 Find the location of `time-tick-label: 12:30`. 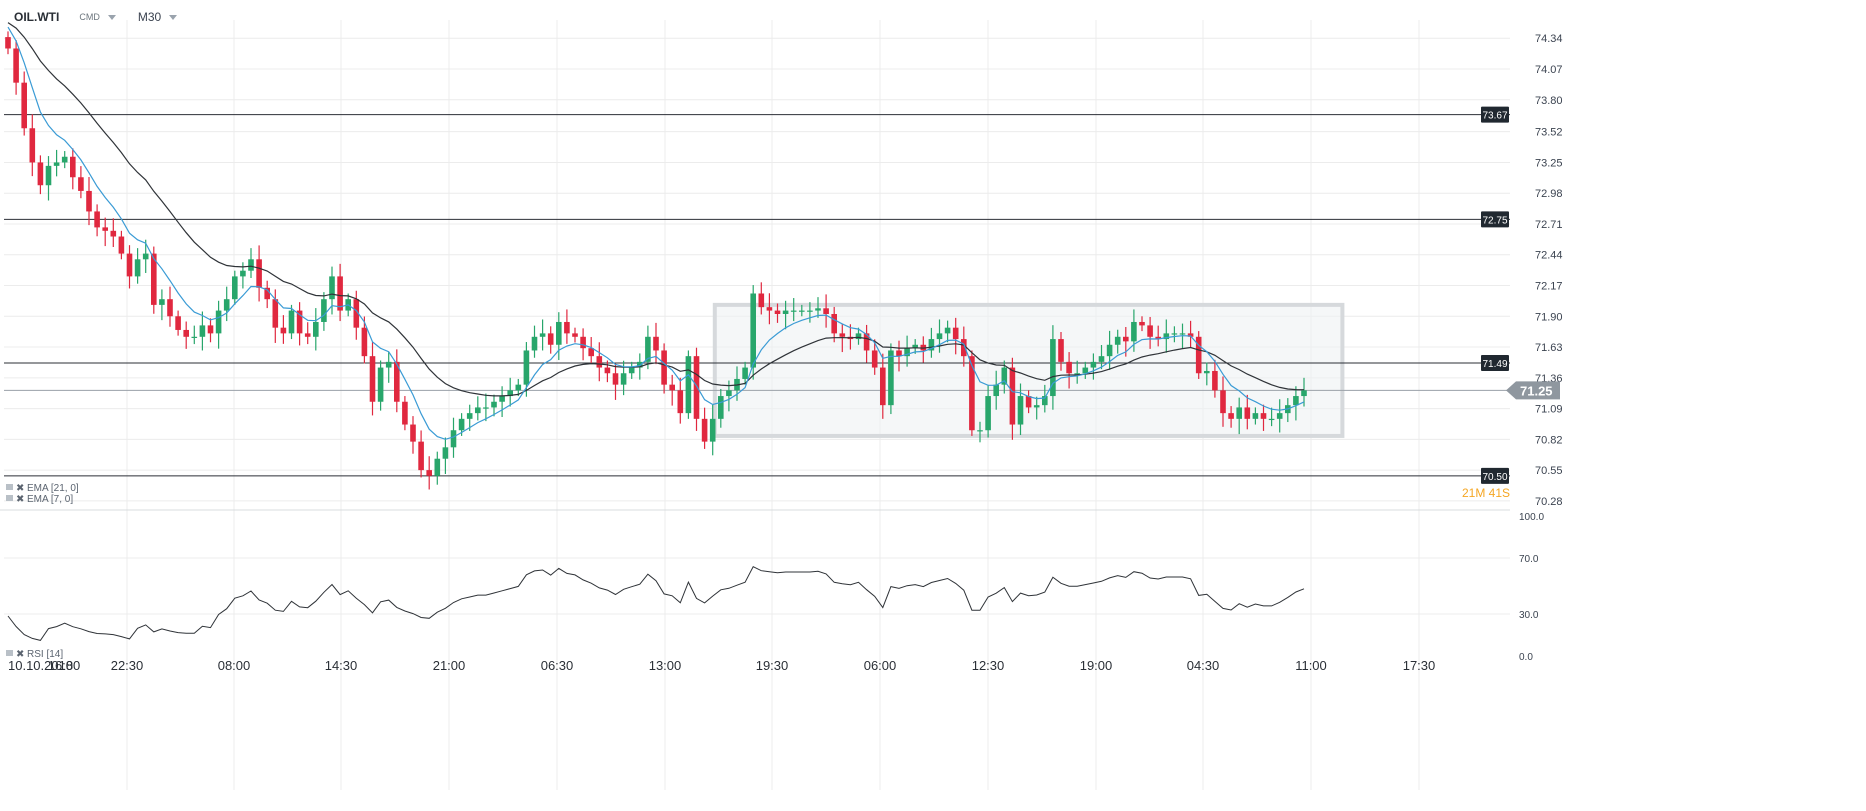

time-tick-label: 12:30 is located at coordinates (988, 665).